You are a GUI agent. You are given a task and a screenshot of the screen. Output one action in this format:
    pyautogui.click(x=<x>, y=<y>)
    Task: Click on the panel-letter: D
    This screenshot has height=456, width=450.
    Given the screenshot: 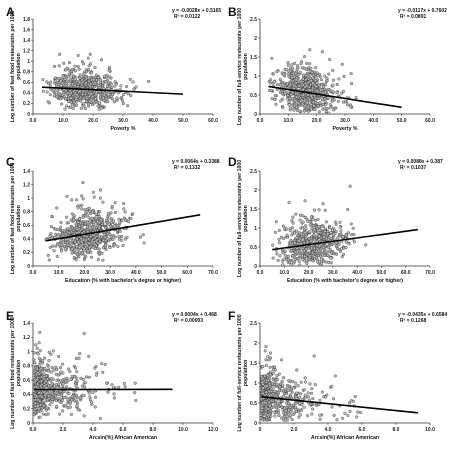 What is the action you would take?
    pyautogui.click(x=232, y=162)
    